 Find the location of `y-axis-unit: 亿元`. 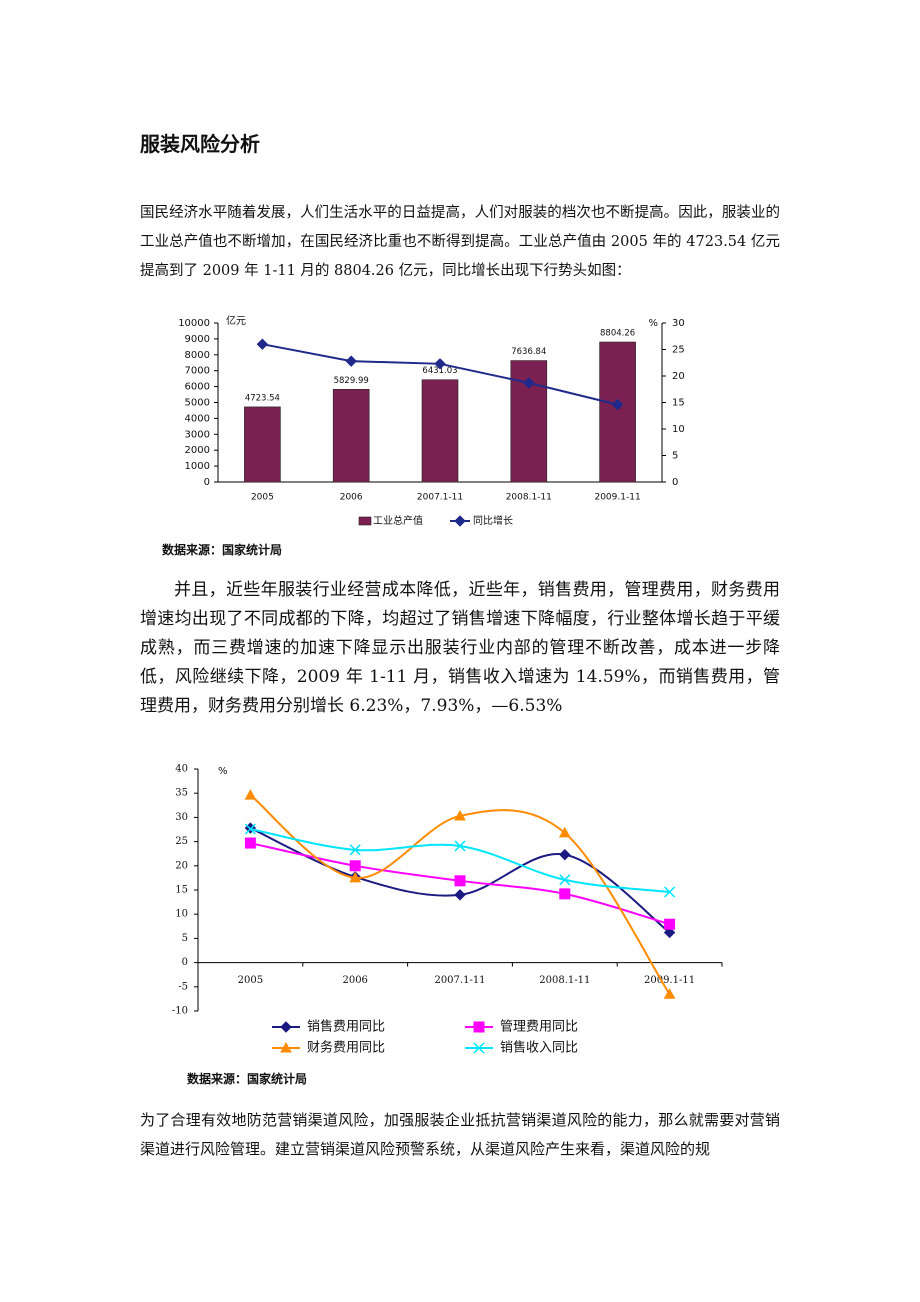

y-axis-unit: 亿元 is located at coordinates (236, 320).